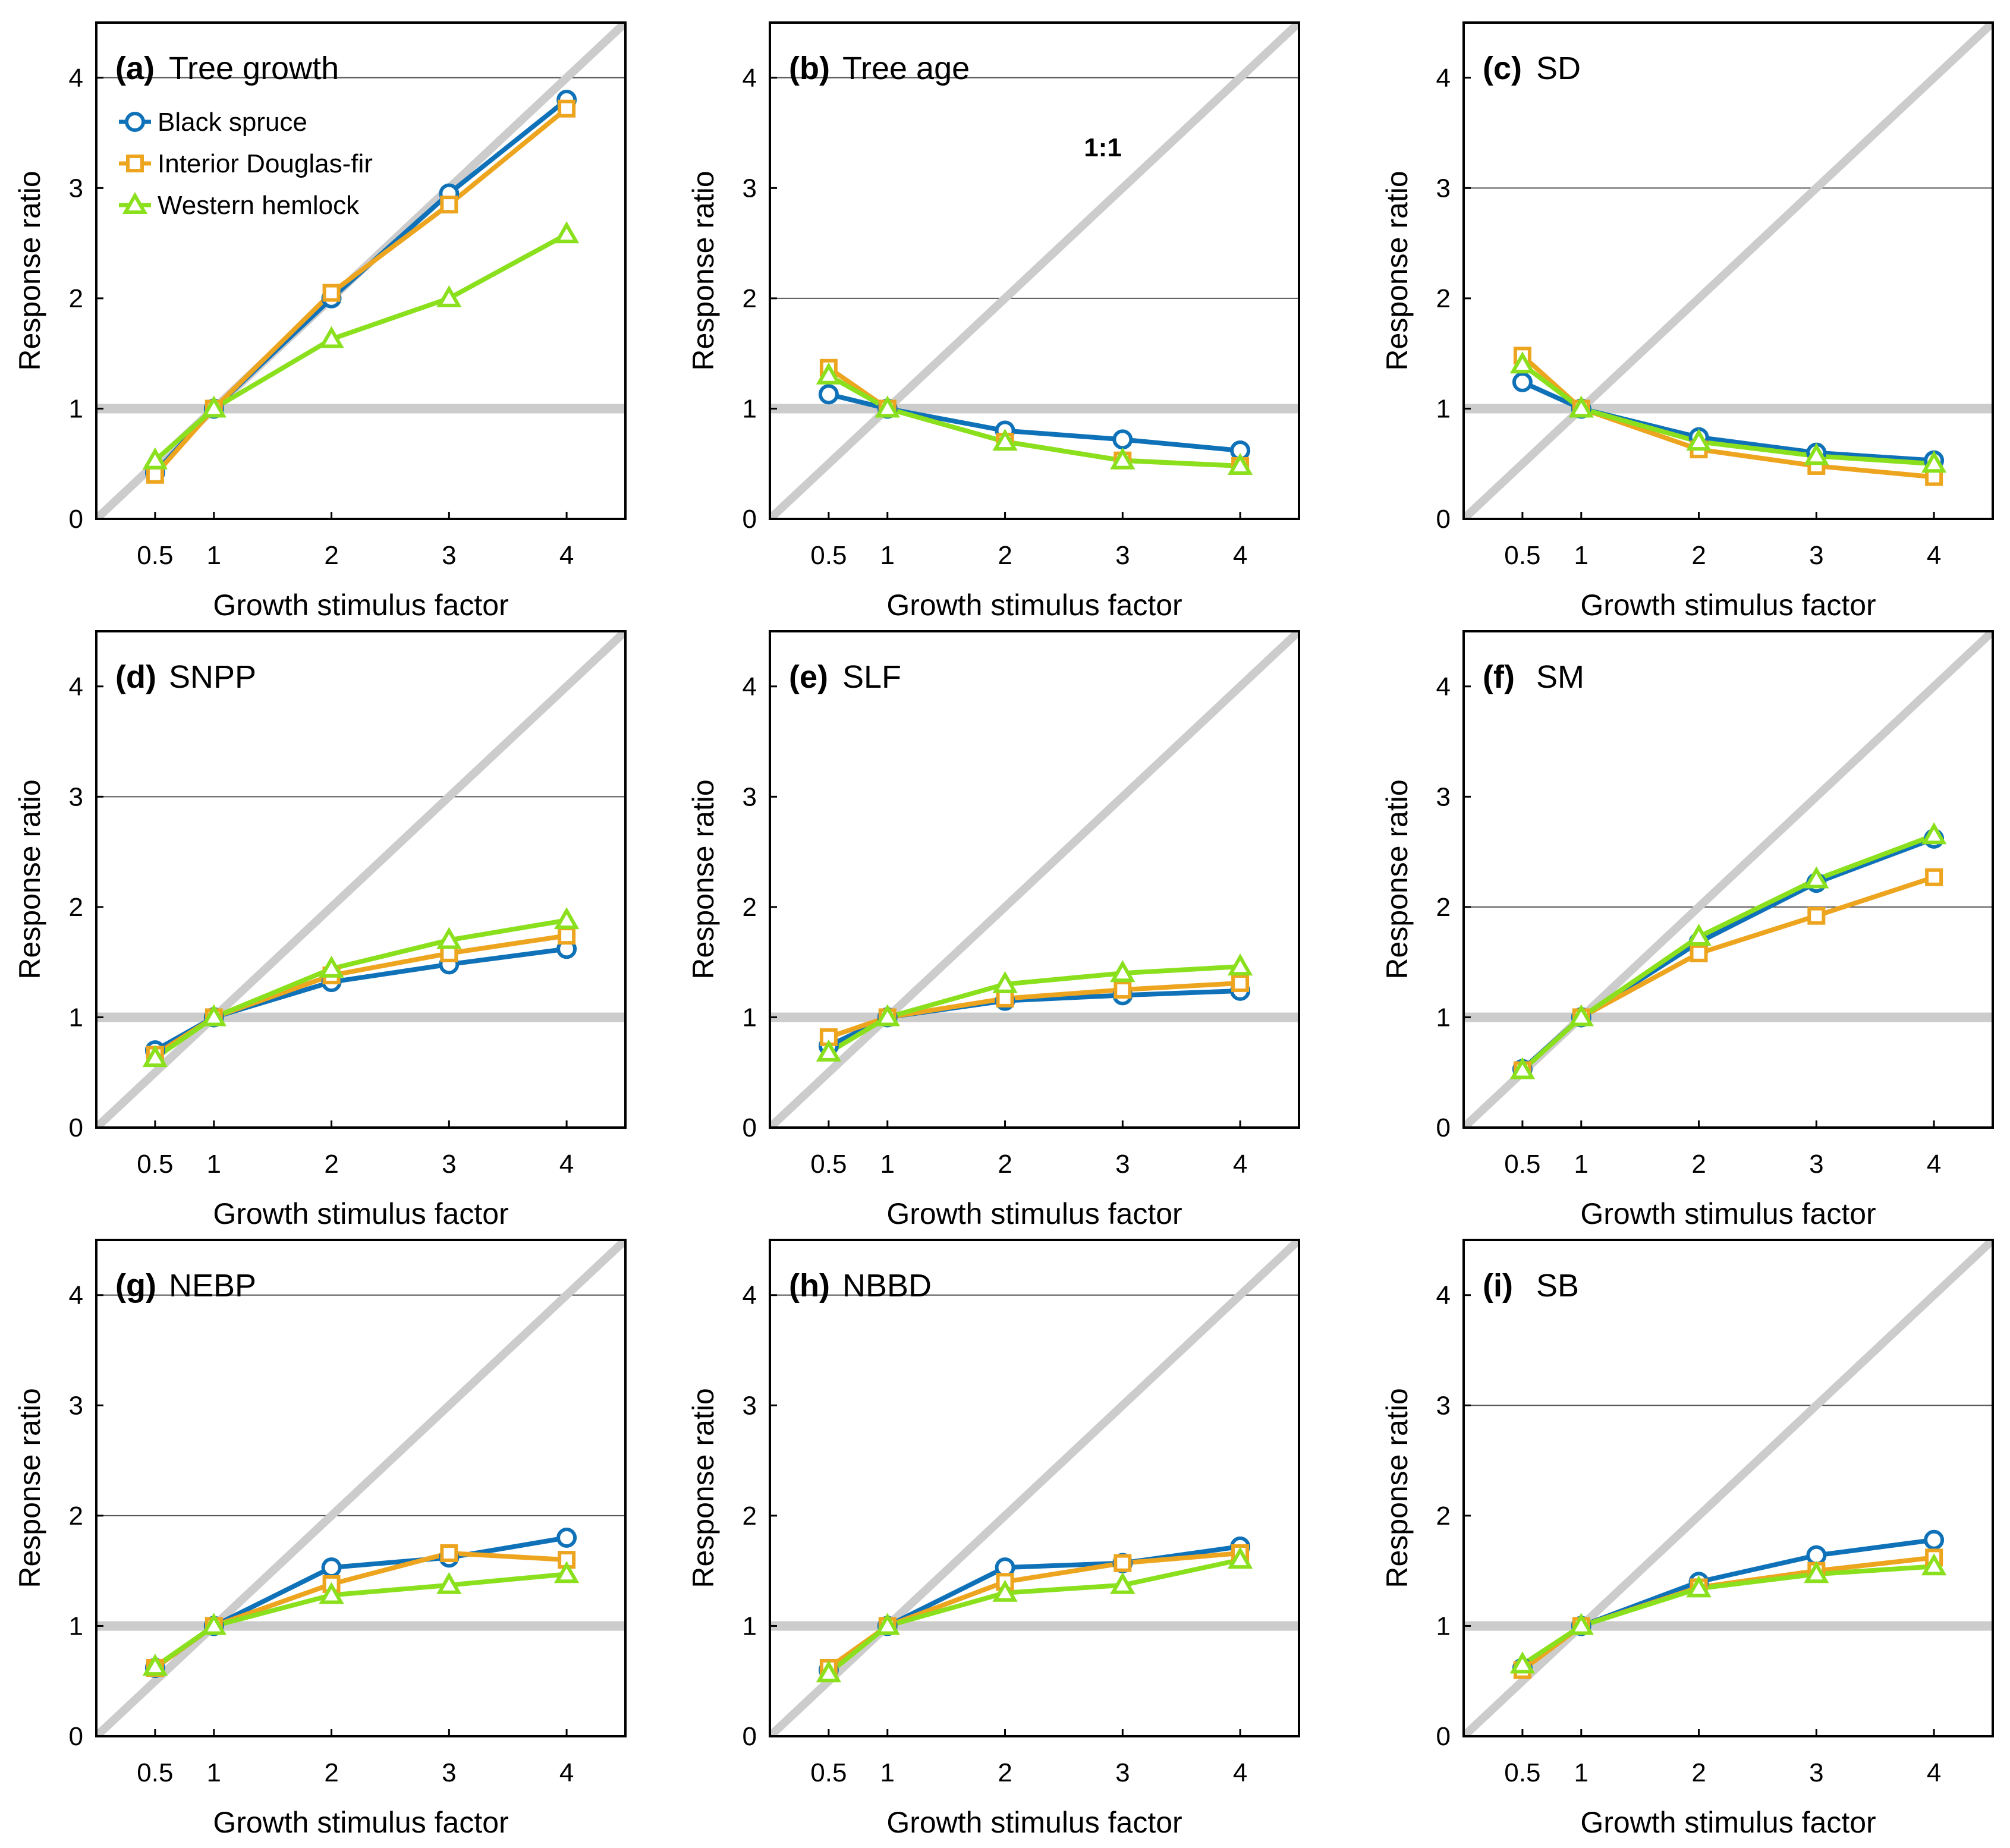 Image resolution: width=2010 pixels, height=1848 pixels. Describe the element at coordinates (1103, 147) in the screenshot. I see `one-to-one-annotation: 1:1` at that location.